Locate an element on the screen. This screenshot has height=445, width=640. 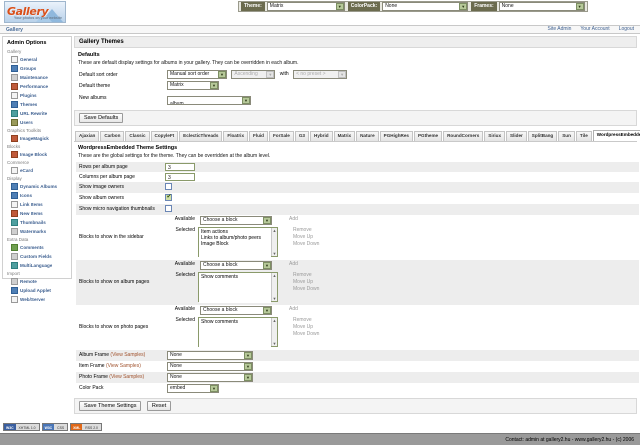
list-item: Item actions is located at coordinates (214, 231).